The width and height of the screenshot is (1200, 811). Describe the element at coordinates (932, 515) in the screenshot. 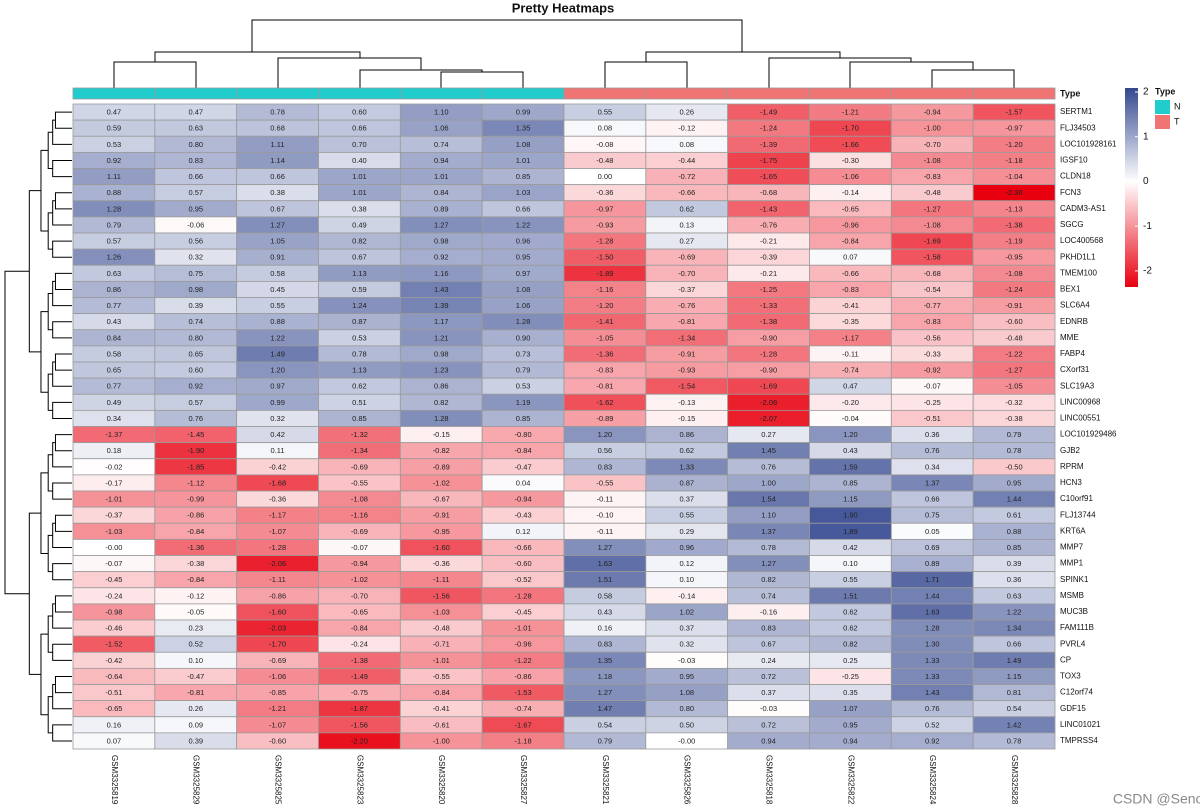

I see `cell-label: 0.75` at that location.